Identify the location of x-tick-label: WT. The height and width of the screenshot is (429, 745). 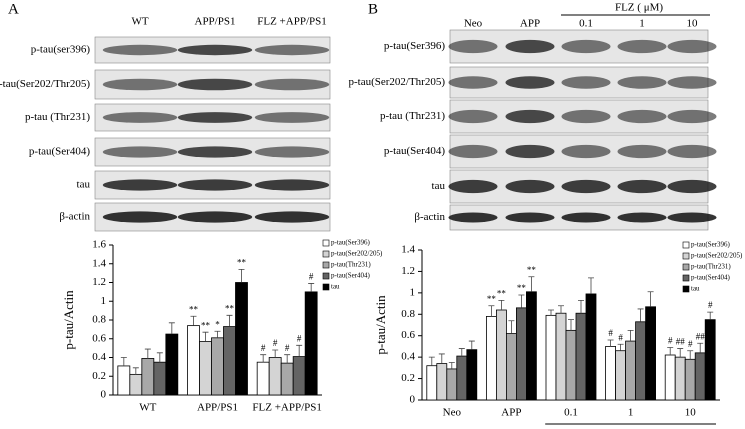
(147, 408).